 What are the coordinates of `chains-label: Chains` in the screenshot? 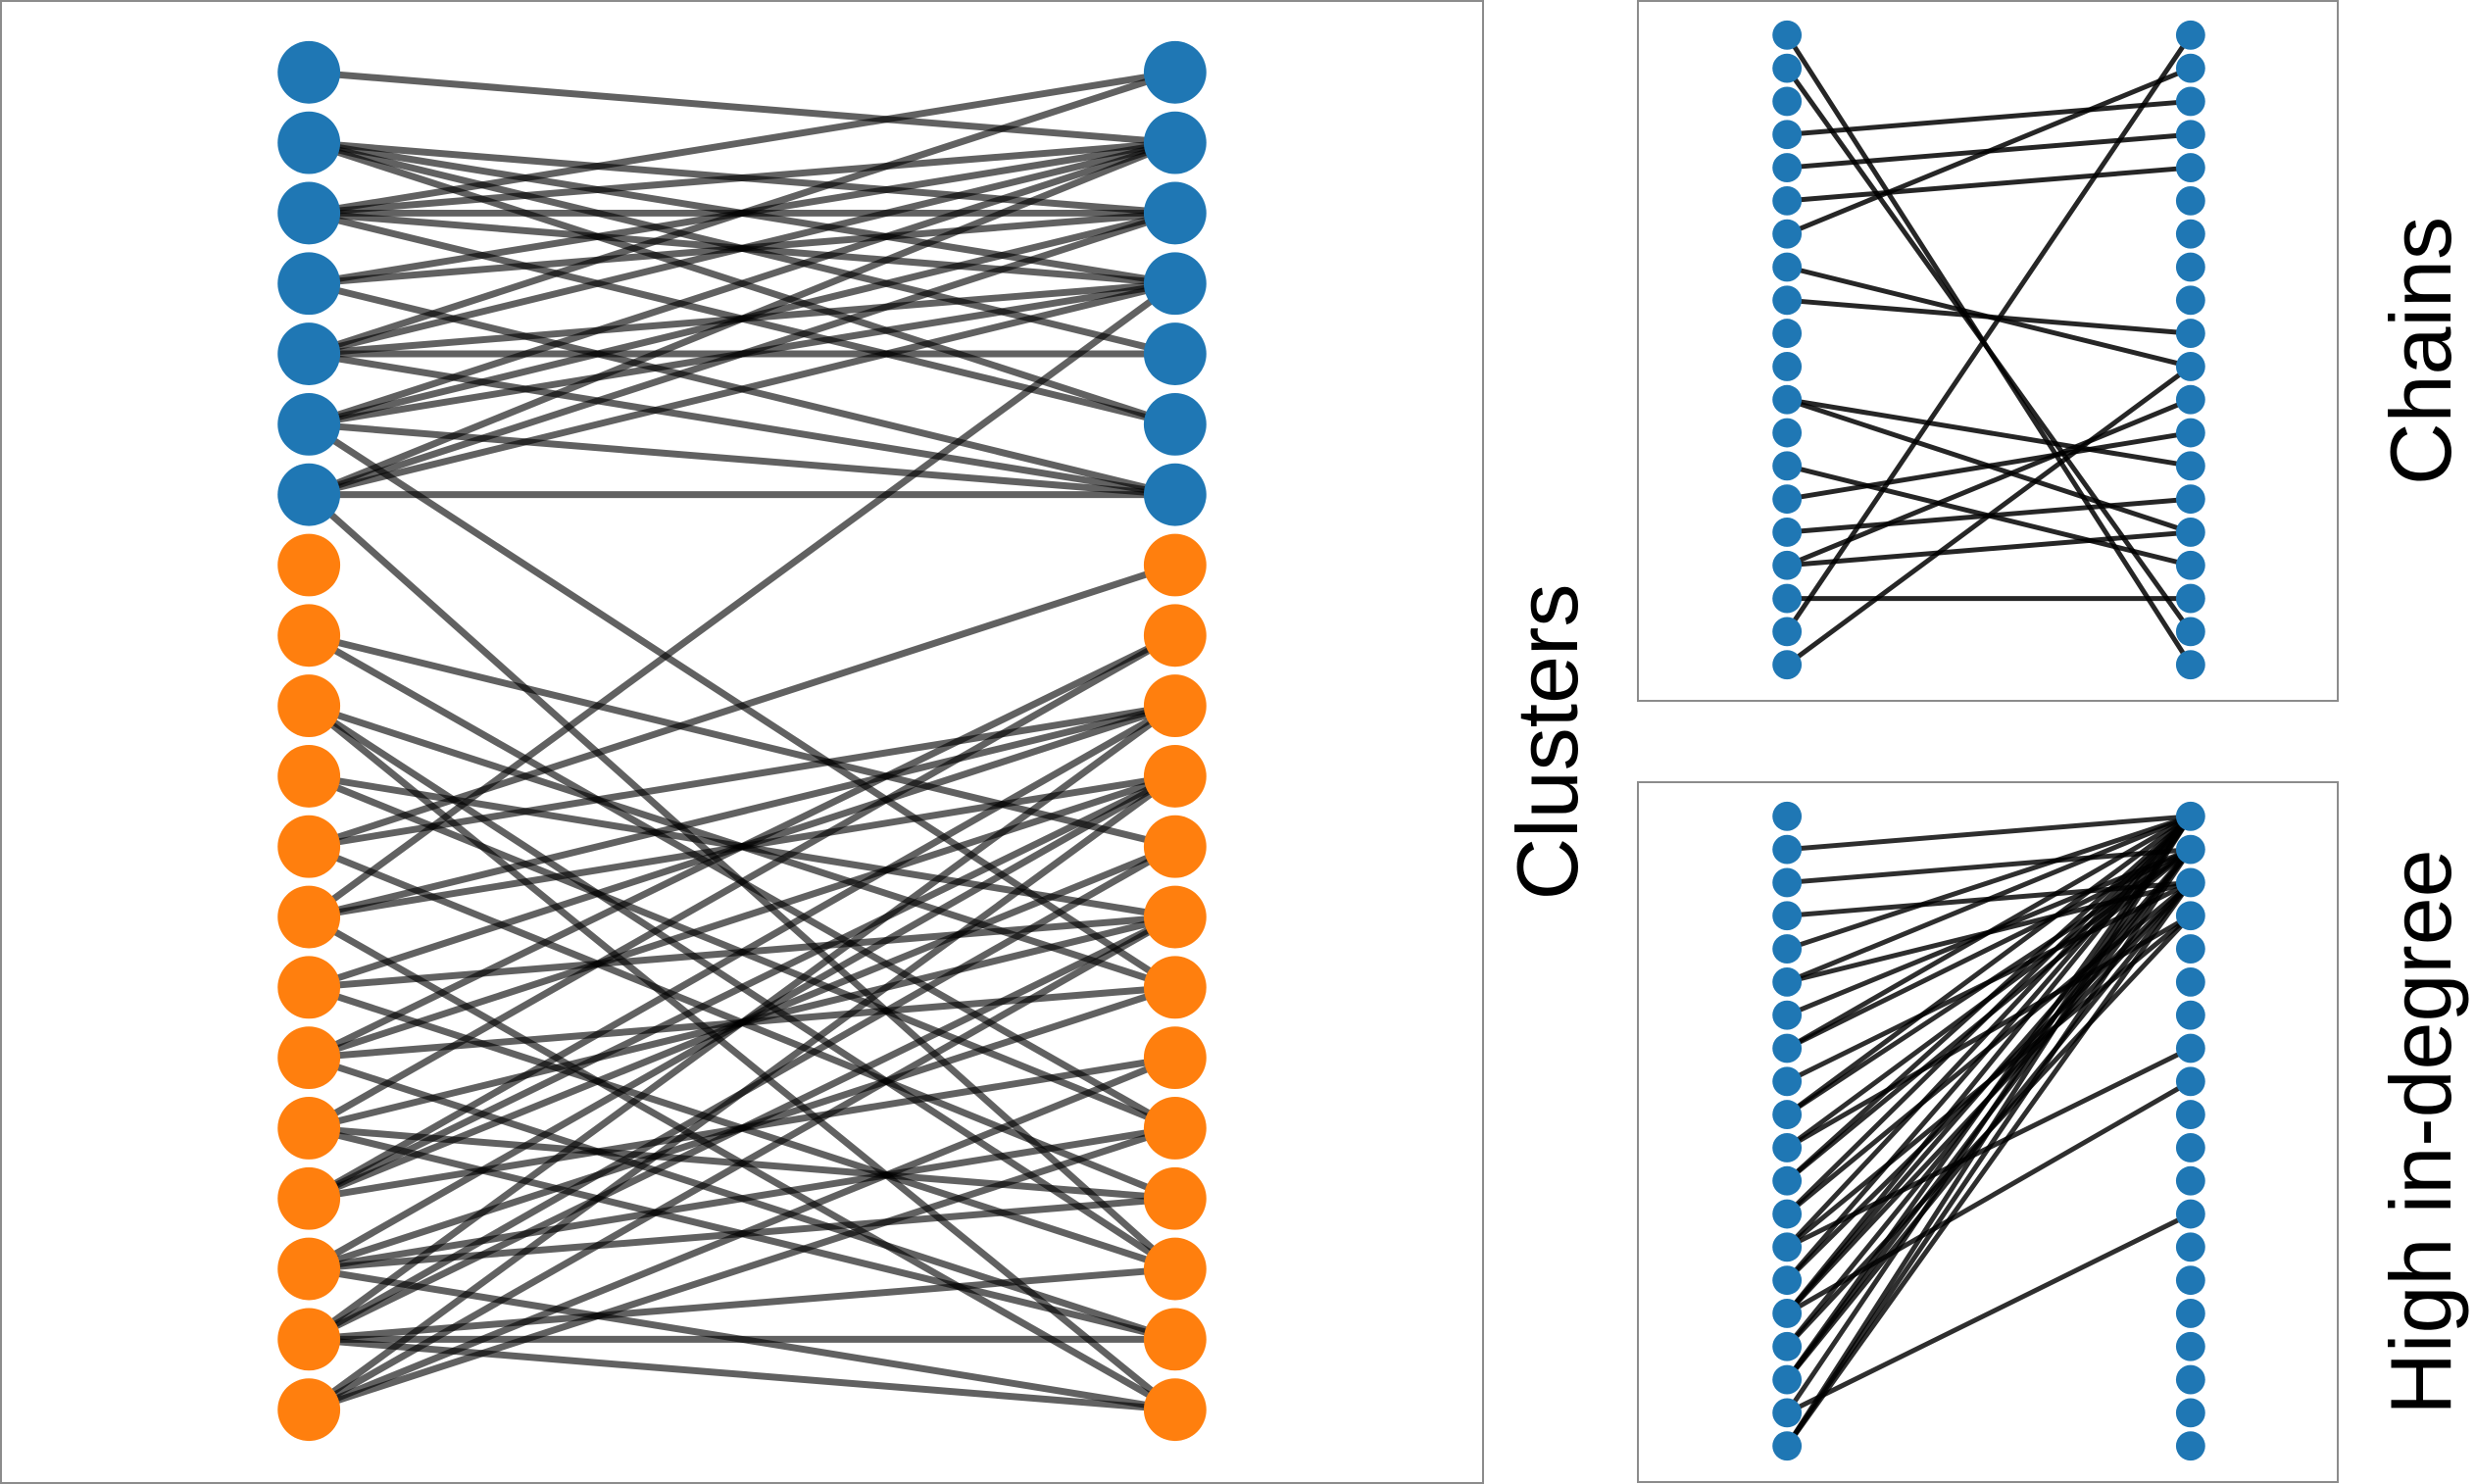 It's located at (2420, 351).